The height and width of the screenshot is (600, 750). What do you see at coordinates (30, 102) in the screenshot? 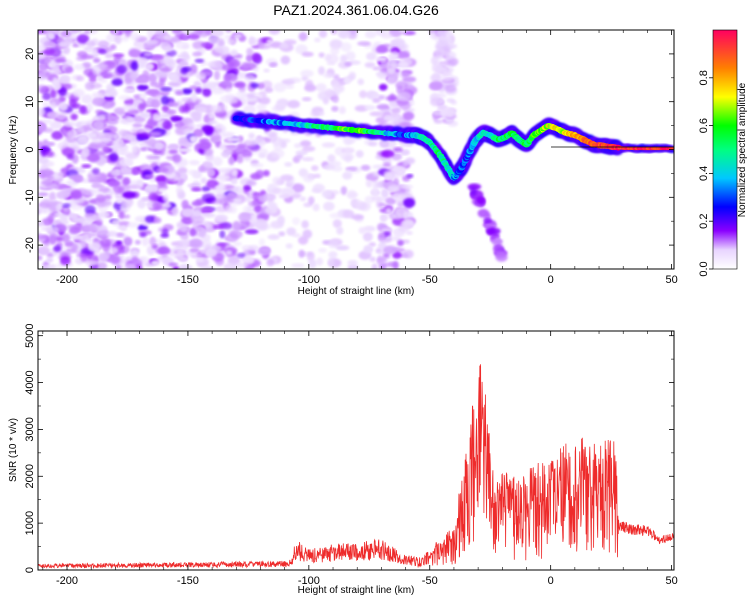
I see `y-tick-label: 10` at bounding box center [30, 102].